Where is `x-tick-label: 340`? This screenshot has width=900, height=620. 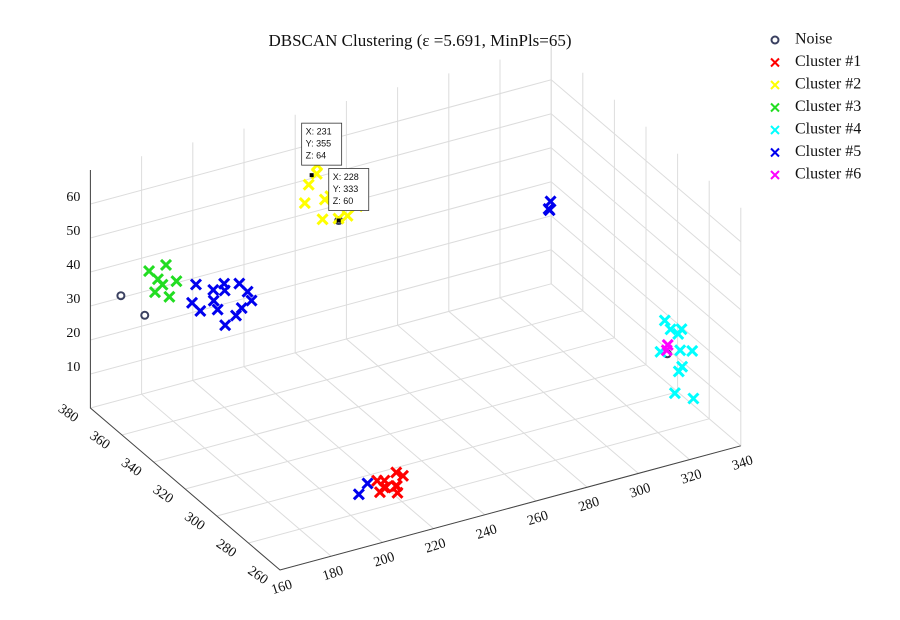 x-tick-label: 340 is located at coordinates (742, 463).